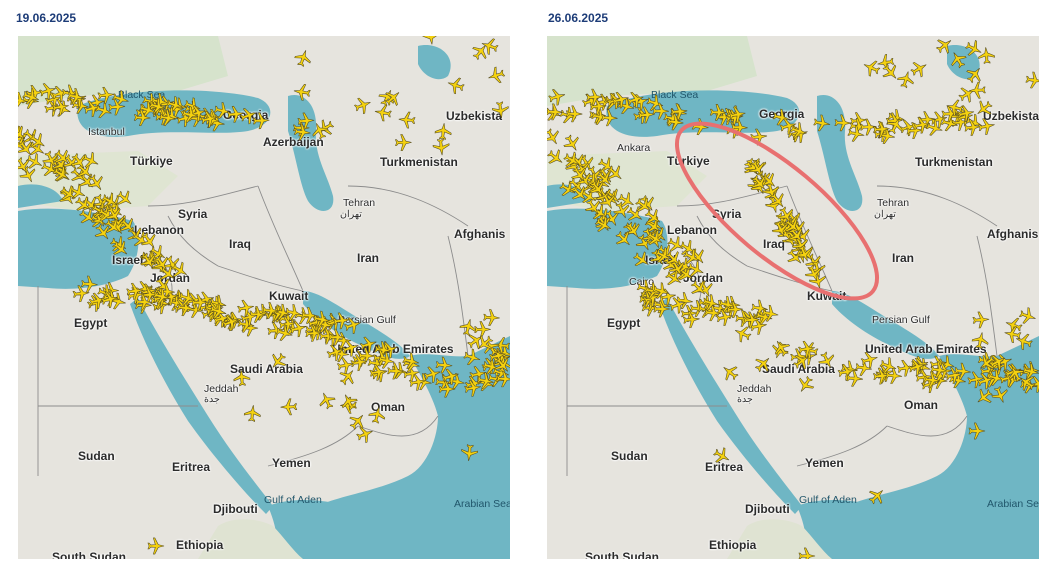  Describe the element at coordinates (106, 132) in the screenshot. I see `label-istanbul: Istanbul` at that location.